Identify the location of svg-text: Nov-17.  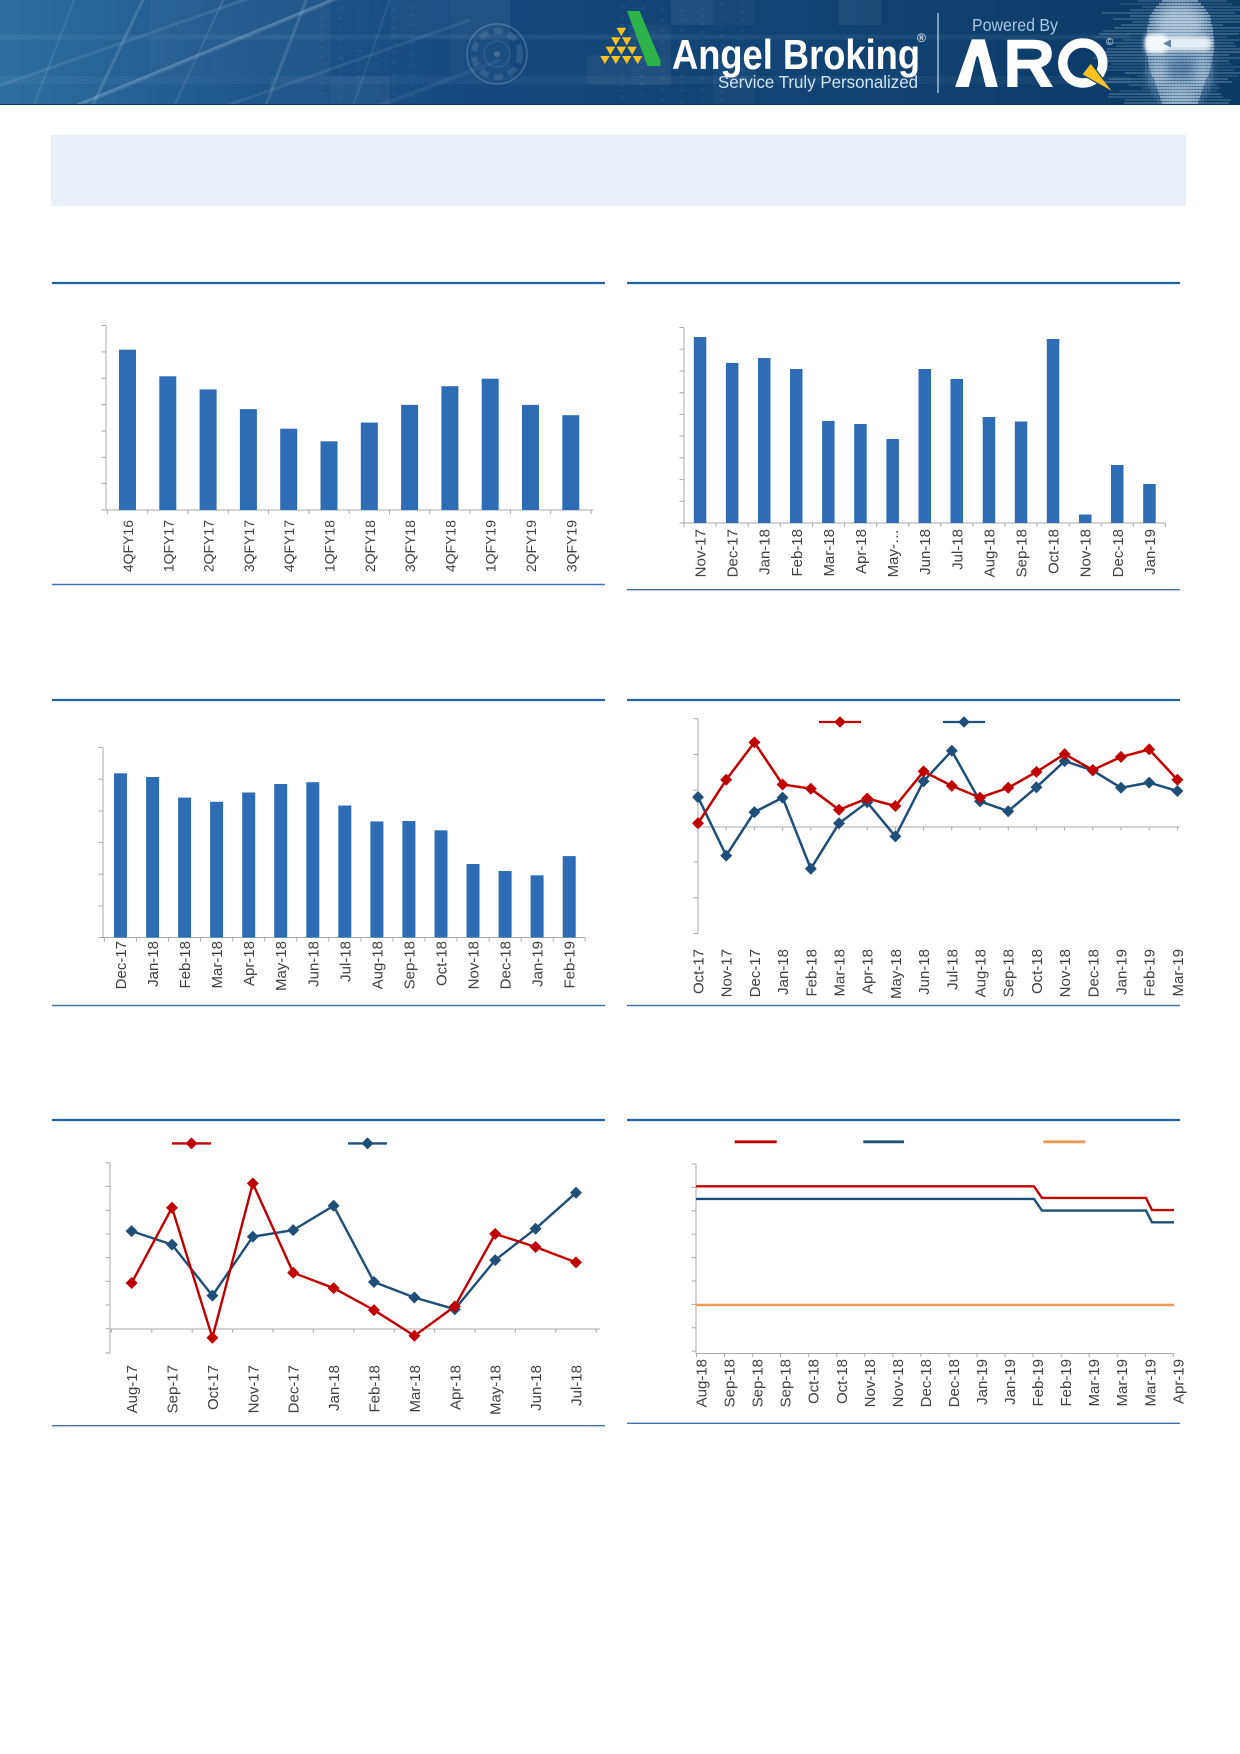
(727, 973).